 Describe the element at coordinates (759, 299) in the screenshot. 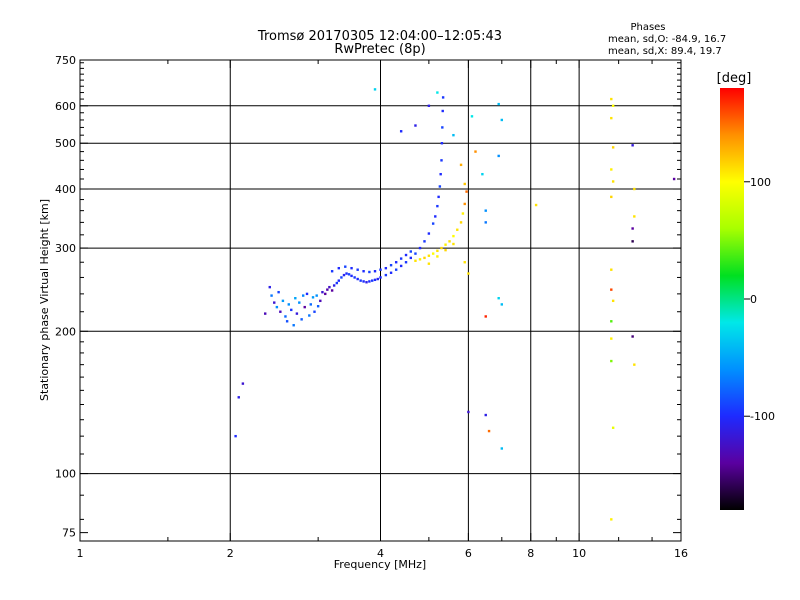

I see `colorbar-ticks: 100 0 -100` at that location.